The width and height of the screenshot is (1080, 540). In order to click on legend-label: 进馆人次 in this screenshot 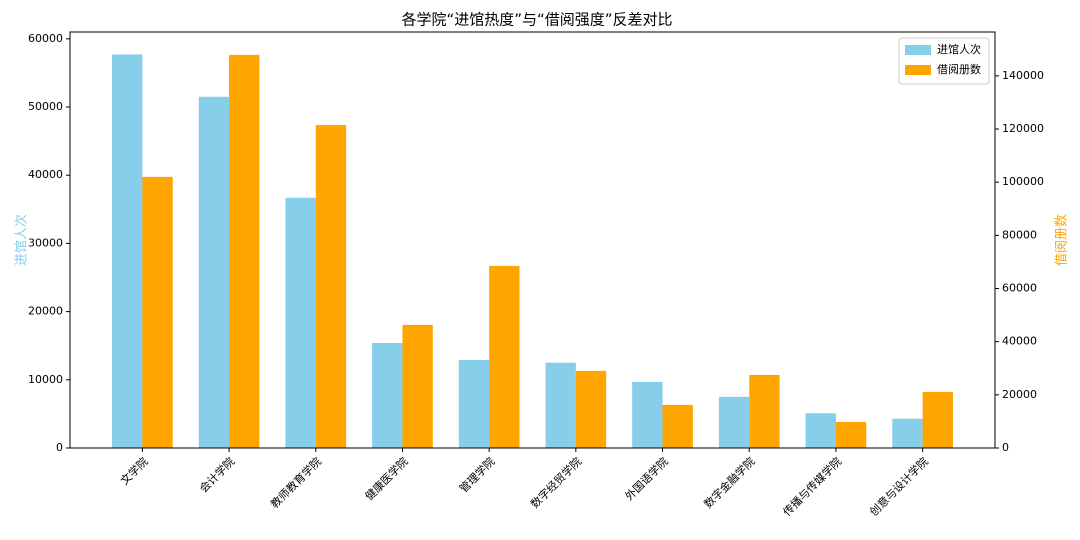, I will do `click(959, 49)`.